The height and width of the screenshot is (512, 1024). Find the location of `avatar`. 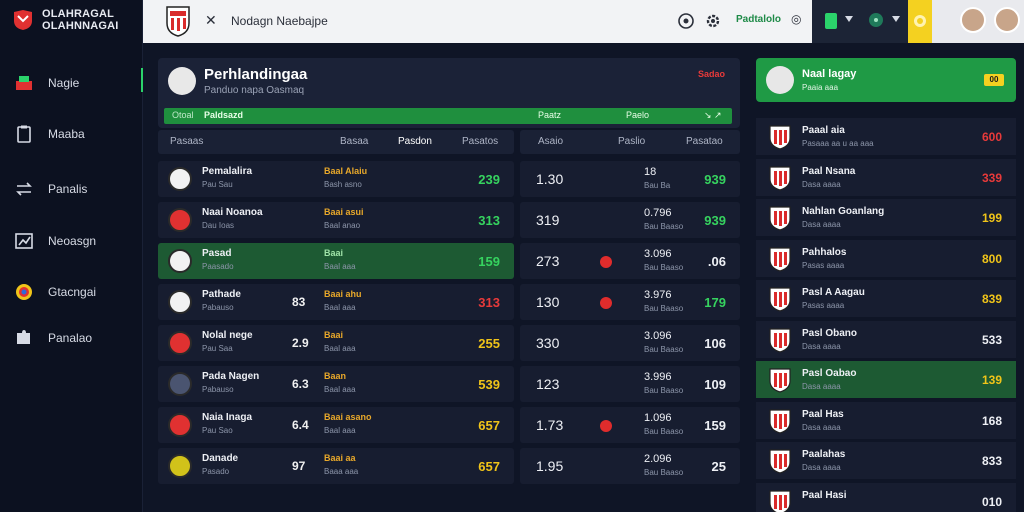

avatar is located at coordinates (973, 20).